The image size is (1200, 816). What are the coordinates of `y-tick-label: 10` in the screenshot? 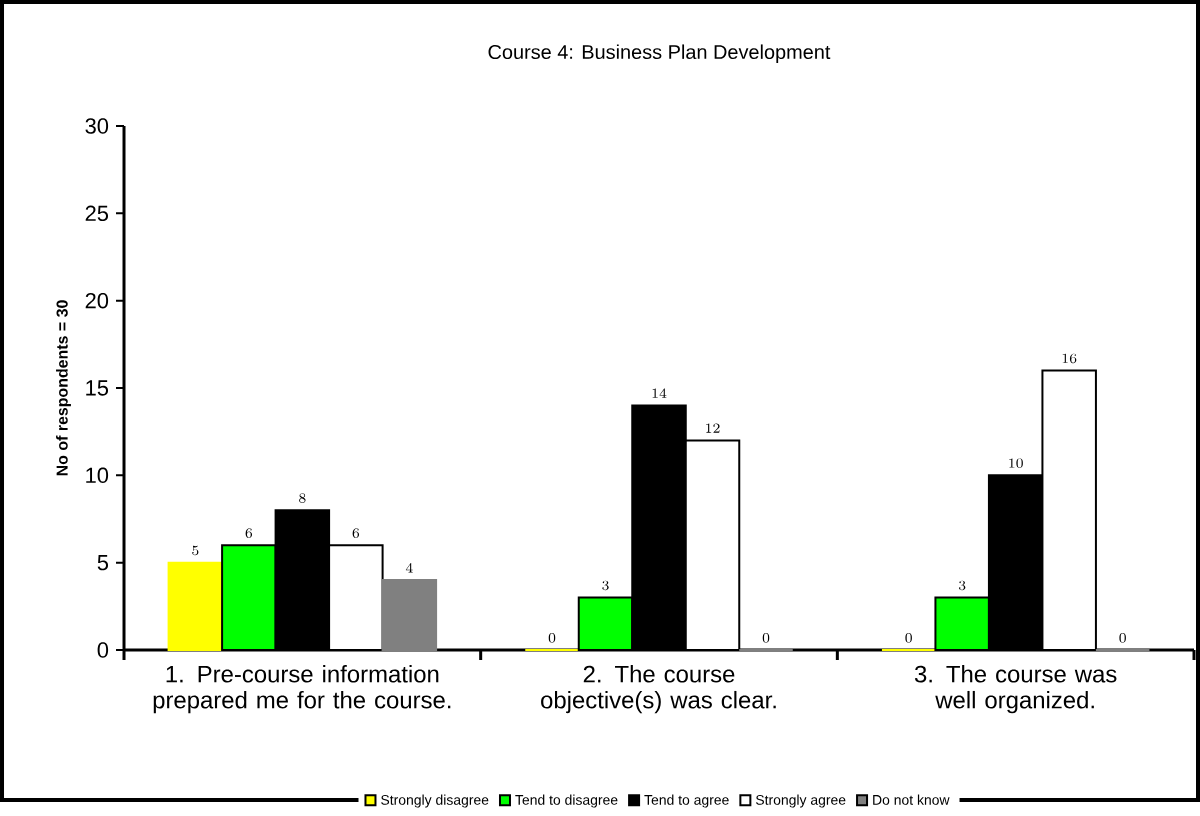 It's located at (97, 475).